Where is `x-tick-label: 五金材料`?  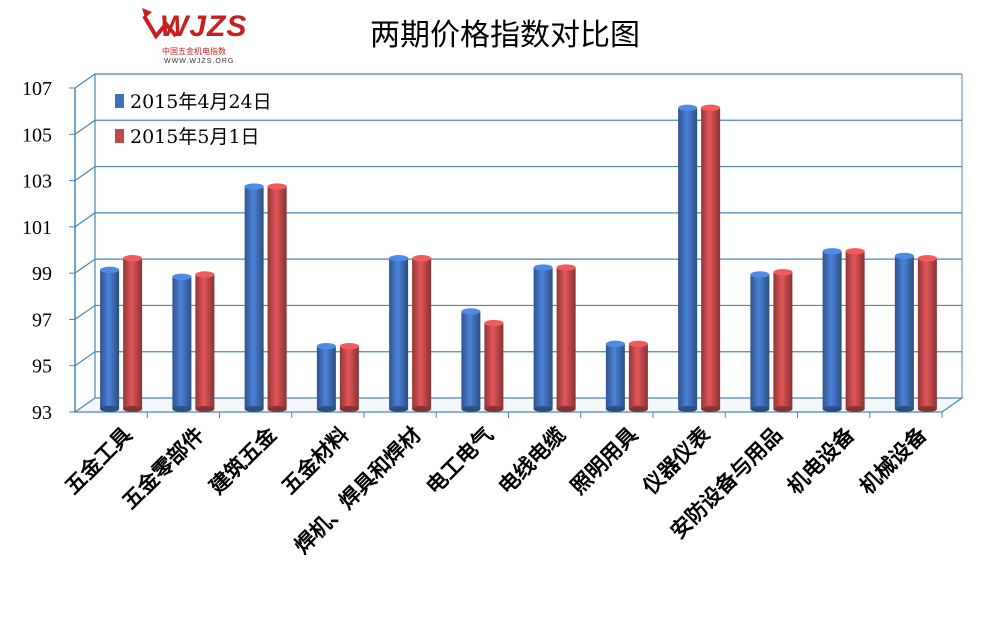
x-tick-label: 五金材料 is located at coordinates (315, 461).